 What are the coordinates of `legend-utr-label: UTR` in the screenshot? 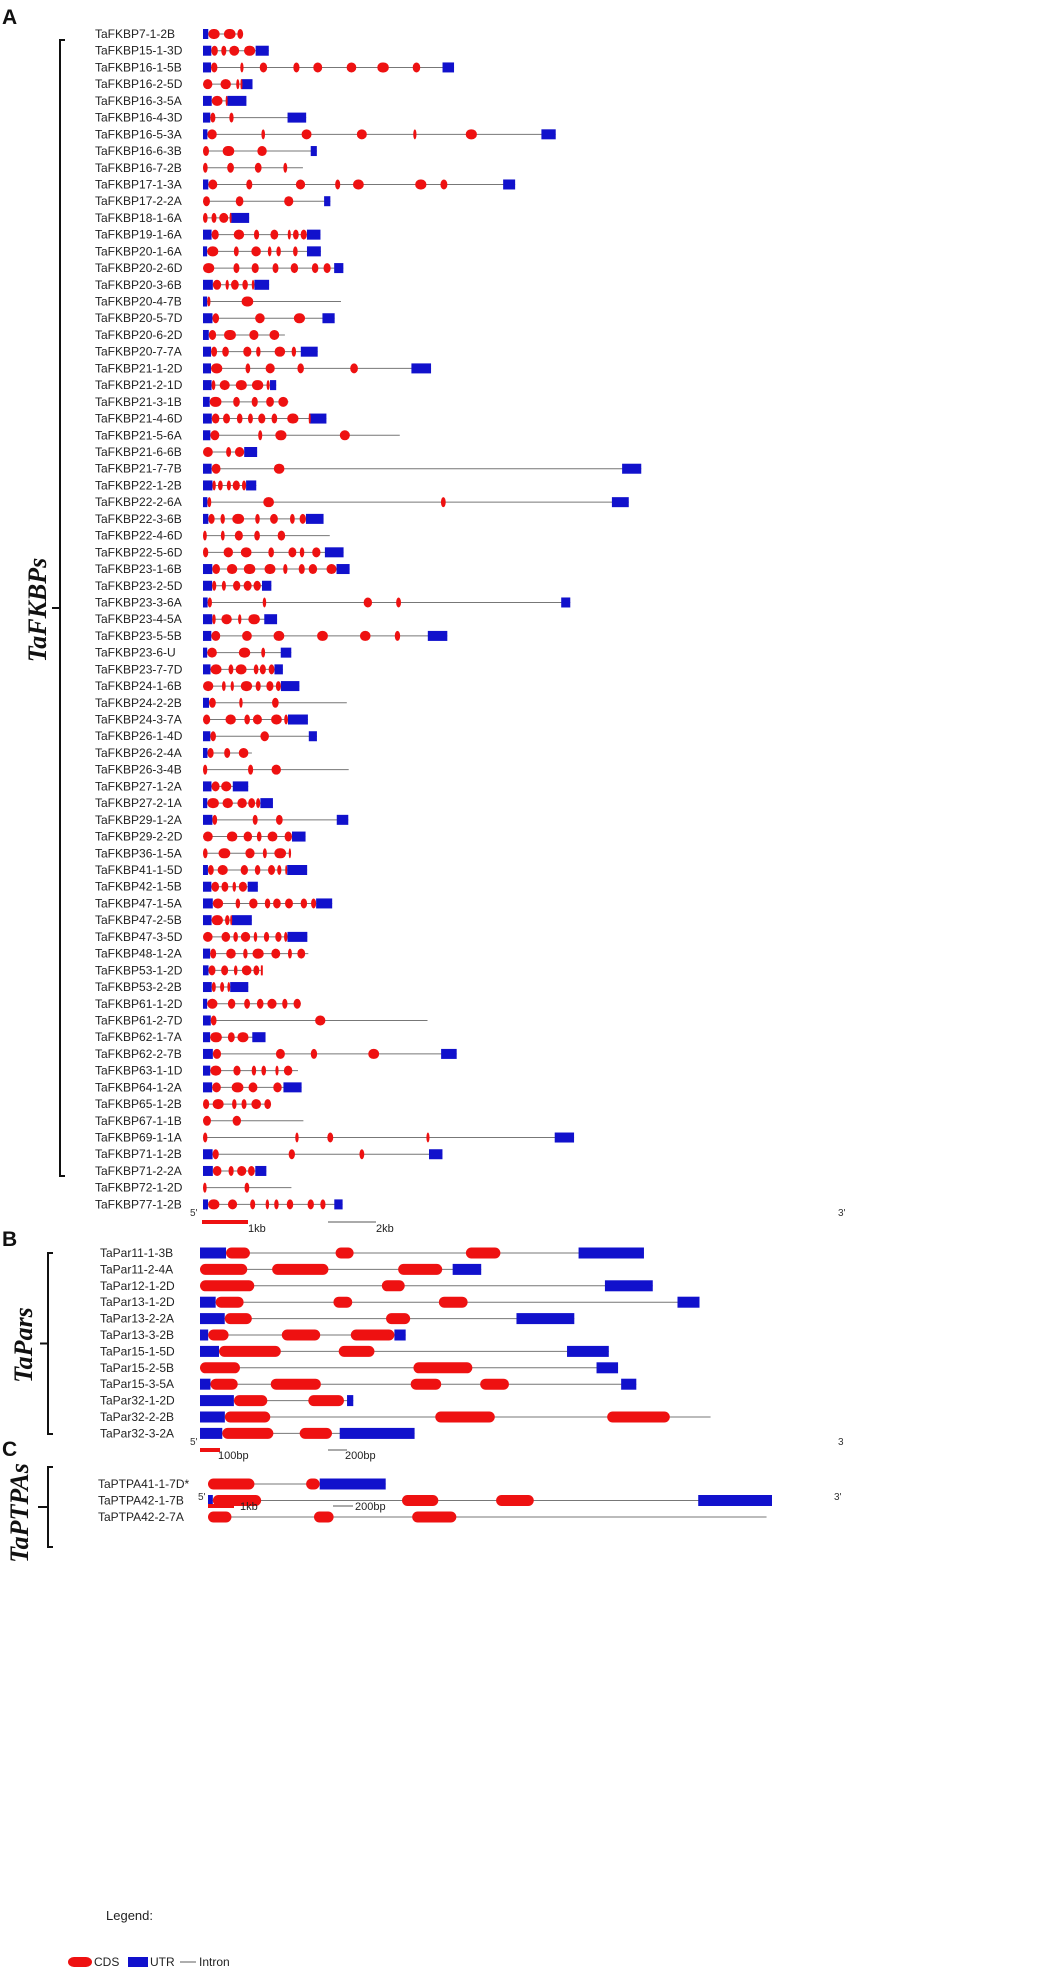 It's located at (162, 1962).